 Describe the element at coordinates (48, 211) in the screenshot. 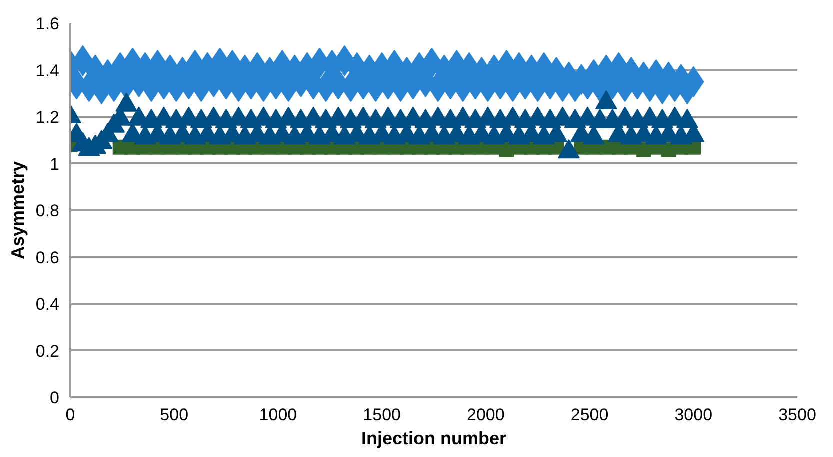

I see `y-tick-label: 0.8` at that location.